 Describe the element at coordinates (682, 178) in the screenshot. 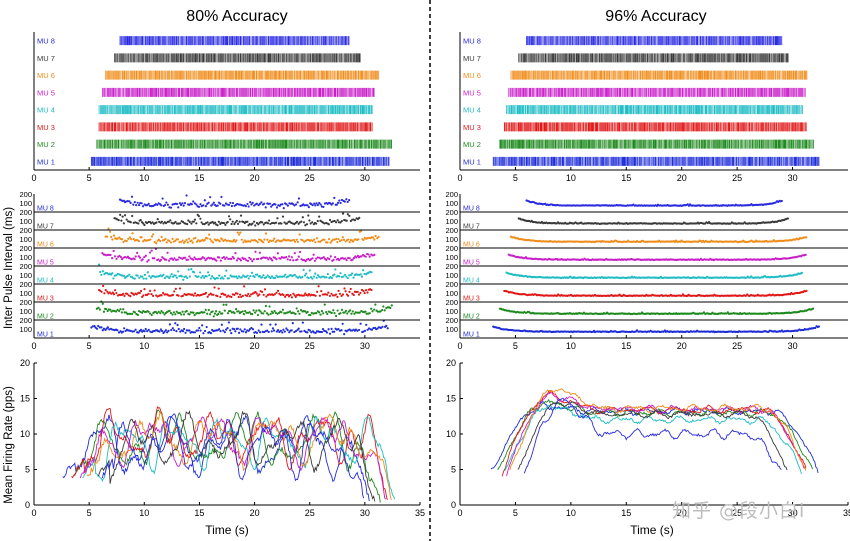

I see `raster-right-xtick-label: 20` at that location.